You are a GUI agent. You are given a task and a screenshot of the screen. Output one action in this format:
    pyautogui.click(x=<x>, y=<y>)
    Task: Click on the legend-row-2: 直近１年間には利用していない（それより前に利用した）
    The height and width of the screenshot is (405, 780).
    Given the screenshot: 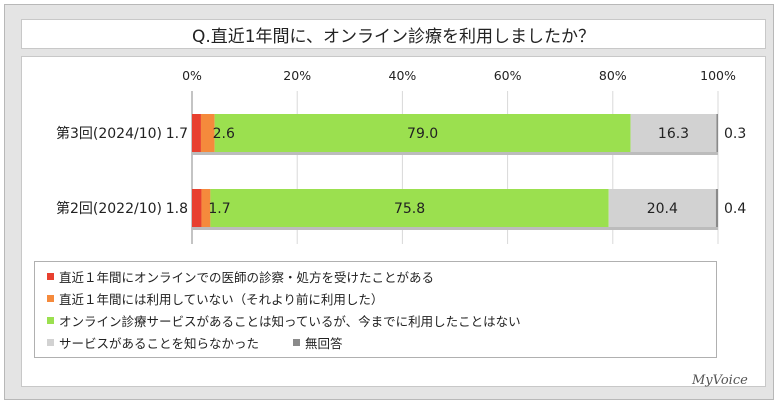 What is the action you would take?
    pyautogui.click(x=232, y=298)
    